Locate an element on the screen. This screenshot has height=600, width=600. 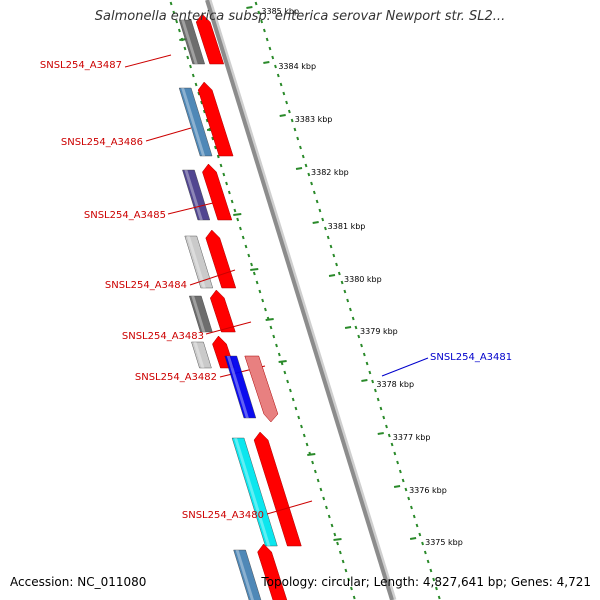
ruler-tick-label: 3381 kbp is located at coordinates (347, 226).